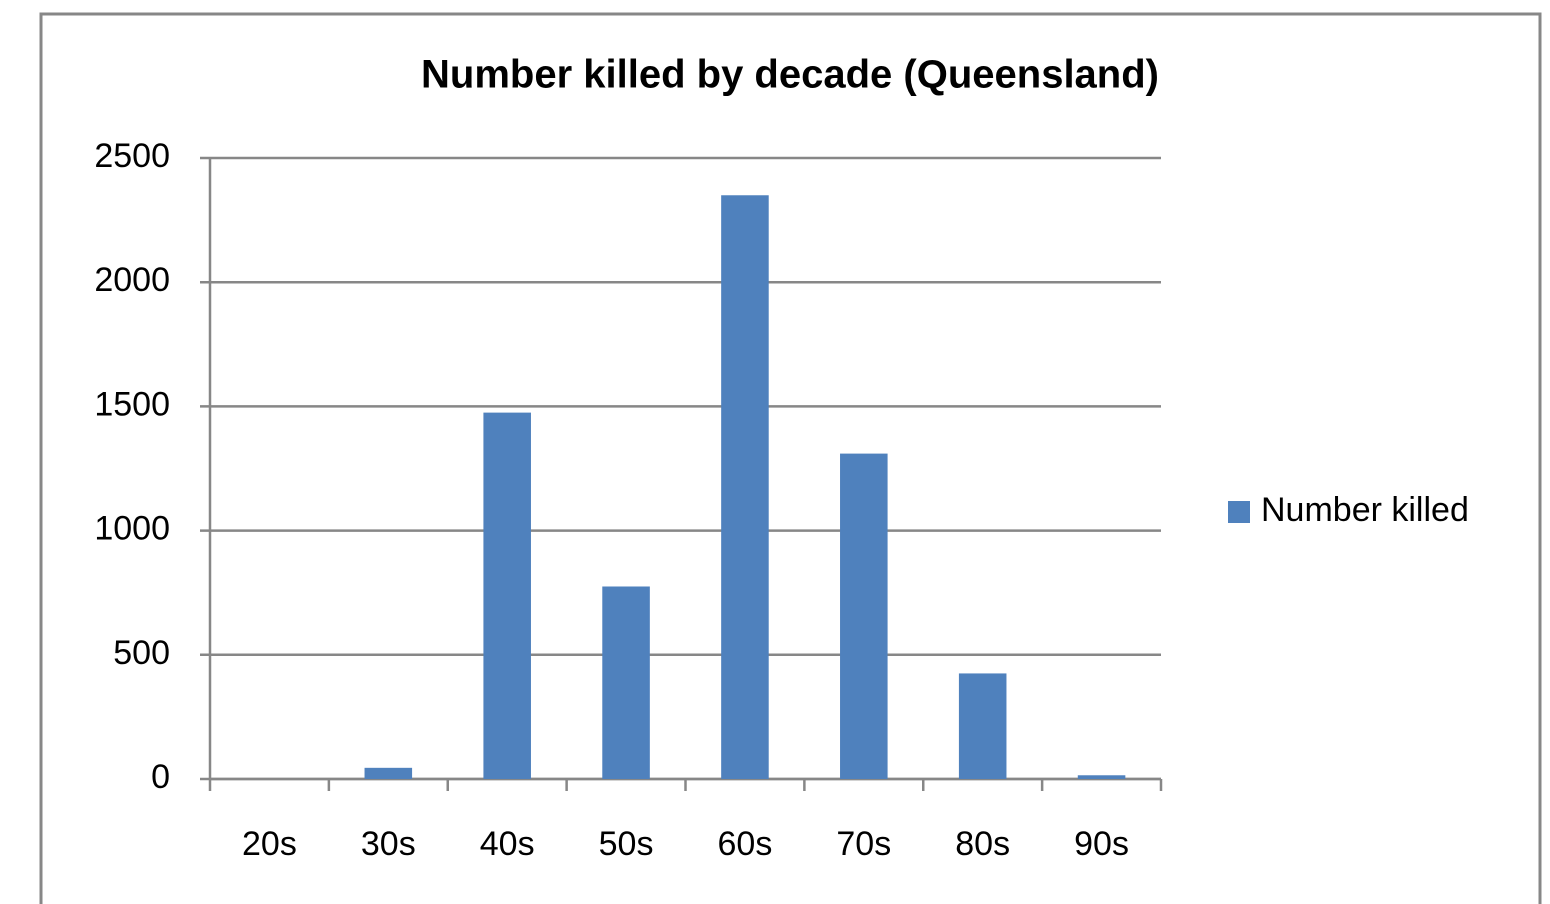 This screenshot has height=904, width=1550. What do you see at coordinates (132, 156) in the screenshot?
I see `y-tick-label: 2500` at bounding box center [132, 156].